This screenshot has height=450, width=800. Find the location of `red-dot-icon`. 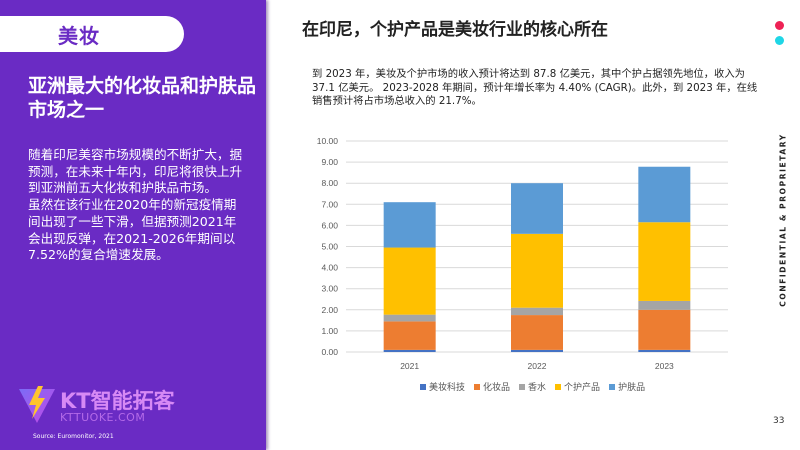

red-dot-icon is located at coordinates (779, 25).